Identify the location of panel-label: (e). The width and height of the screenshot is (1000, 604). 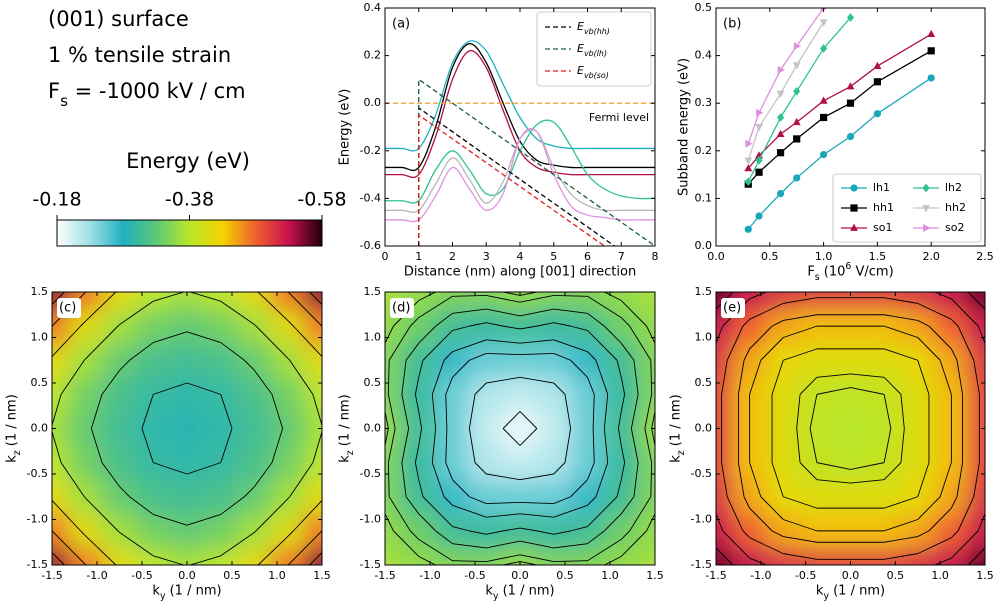
(732, 308).